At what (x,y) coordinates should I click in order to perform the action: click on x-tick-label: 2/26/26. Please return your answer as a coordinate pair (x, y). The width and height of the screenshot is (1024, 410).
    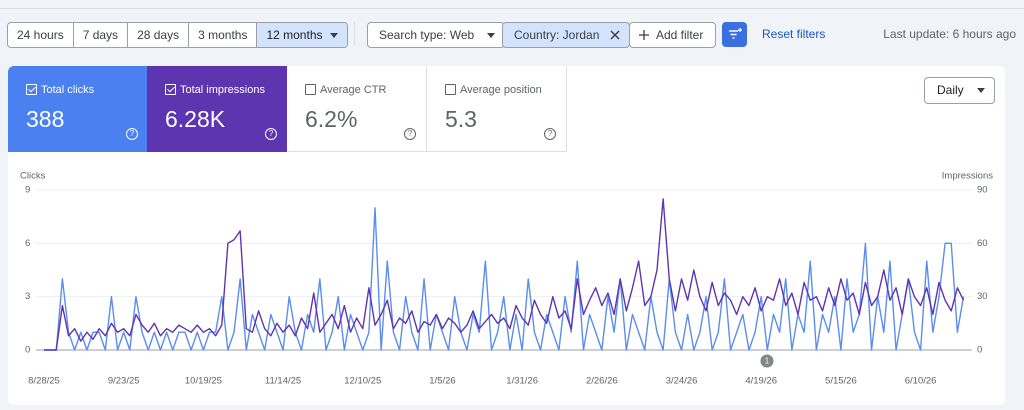
    Looking at the image, I should click on (602, 381).